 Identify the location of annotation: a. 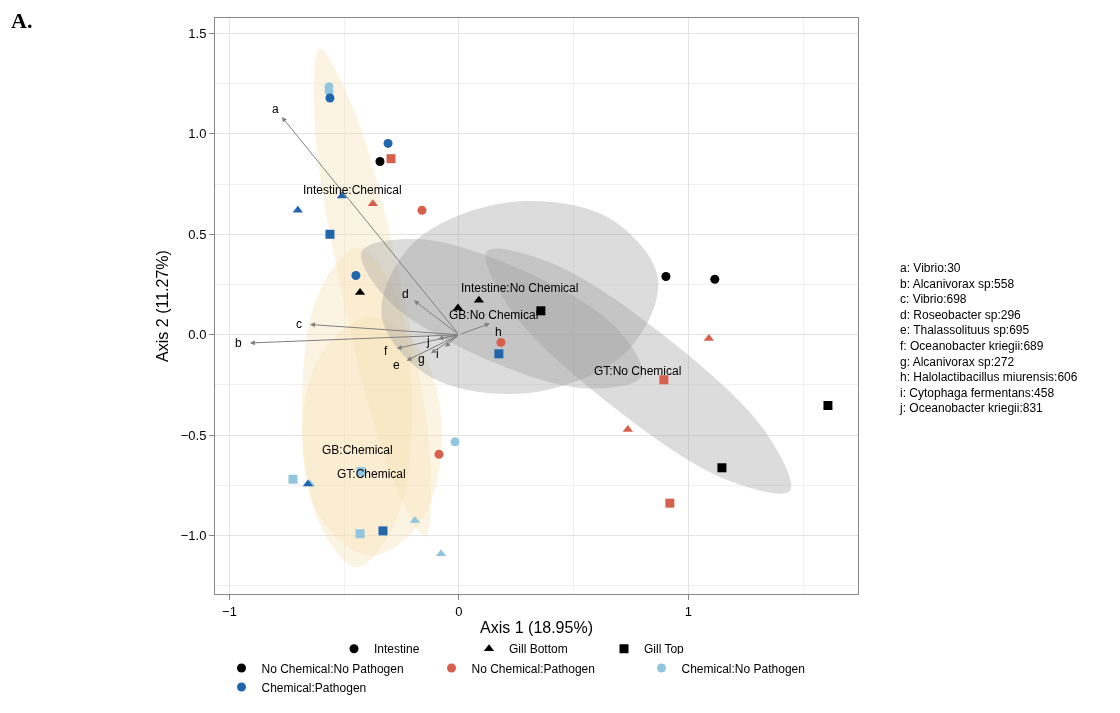
(275, 109).